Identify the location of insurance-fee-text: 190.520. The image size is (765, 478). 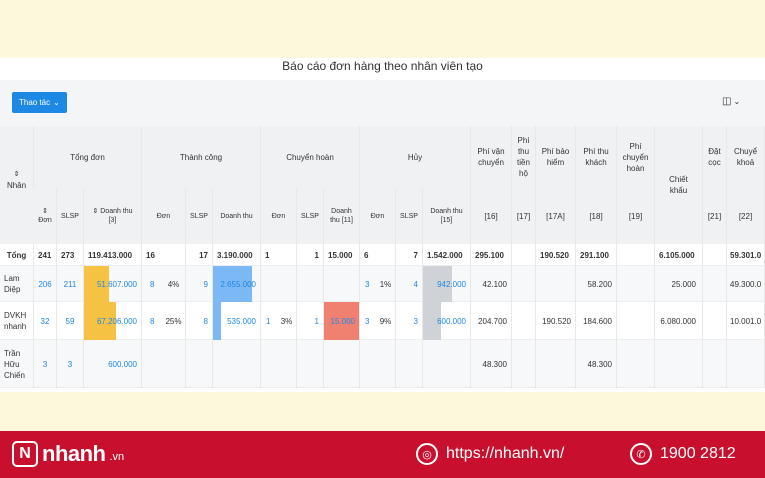
(556, 321).